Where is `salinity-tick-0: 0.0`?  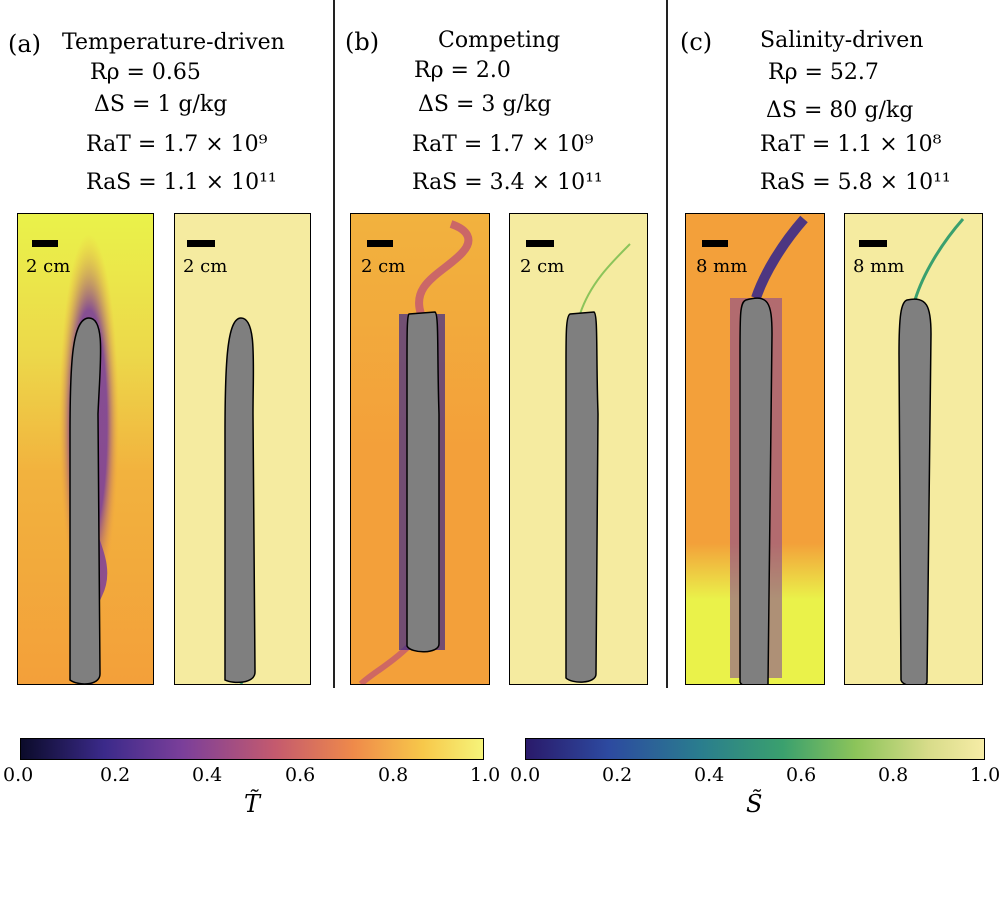
salinity-tick-0: 0.0 is located at coordinates (525, 775).